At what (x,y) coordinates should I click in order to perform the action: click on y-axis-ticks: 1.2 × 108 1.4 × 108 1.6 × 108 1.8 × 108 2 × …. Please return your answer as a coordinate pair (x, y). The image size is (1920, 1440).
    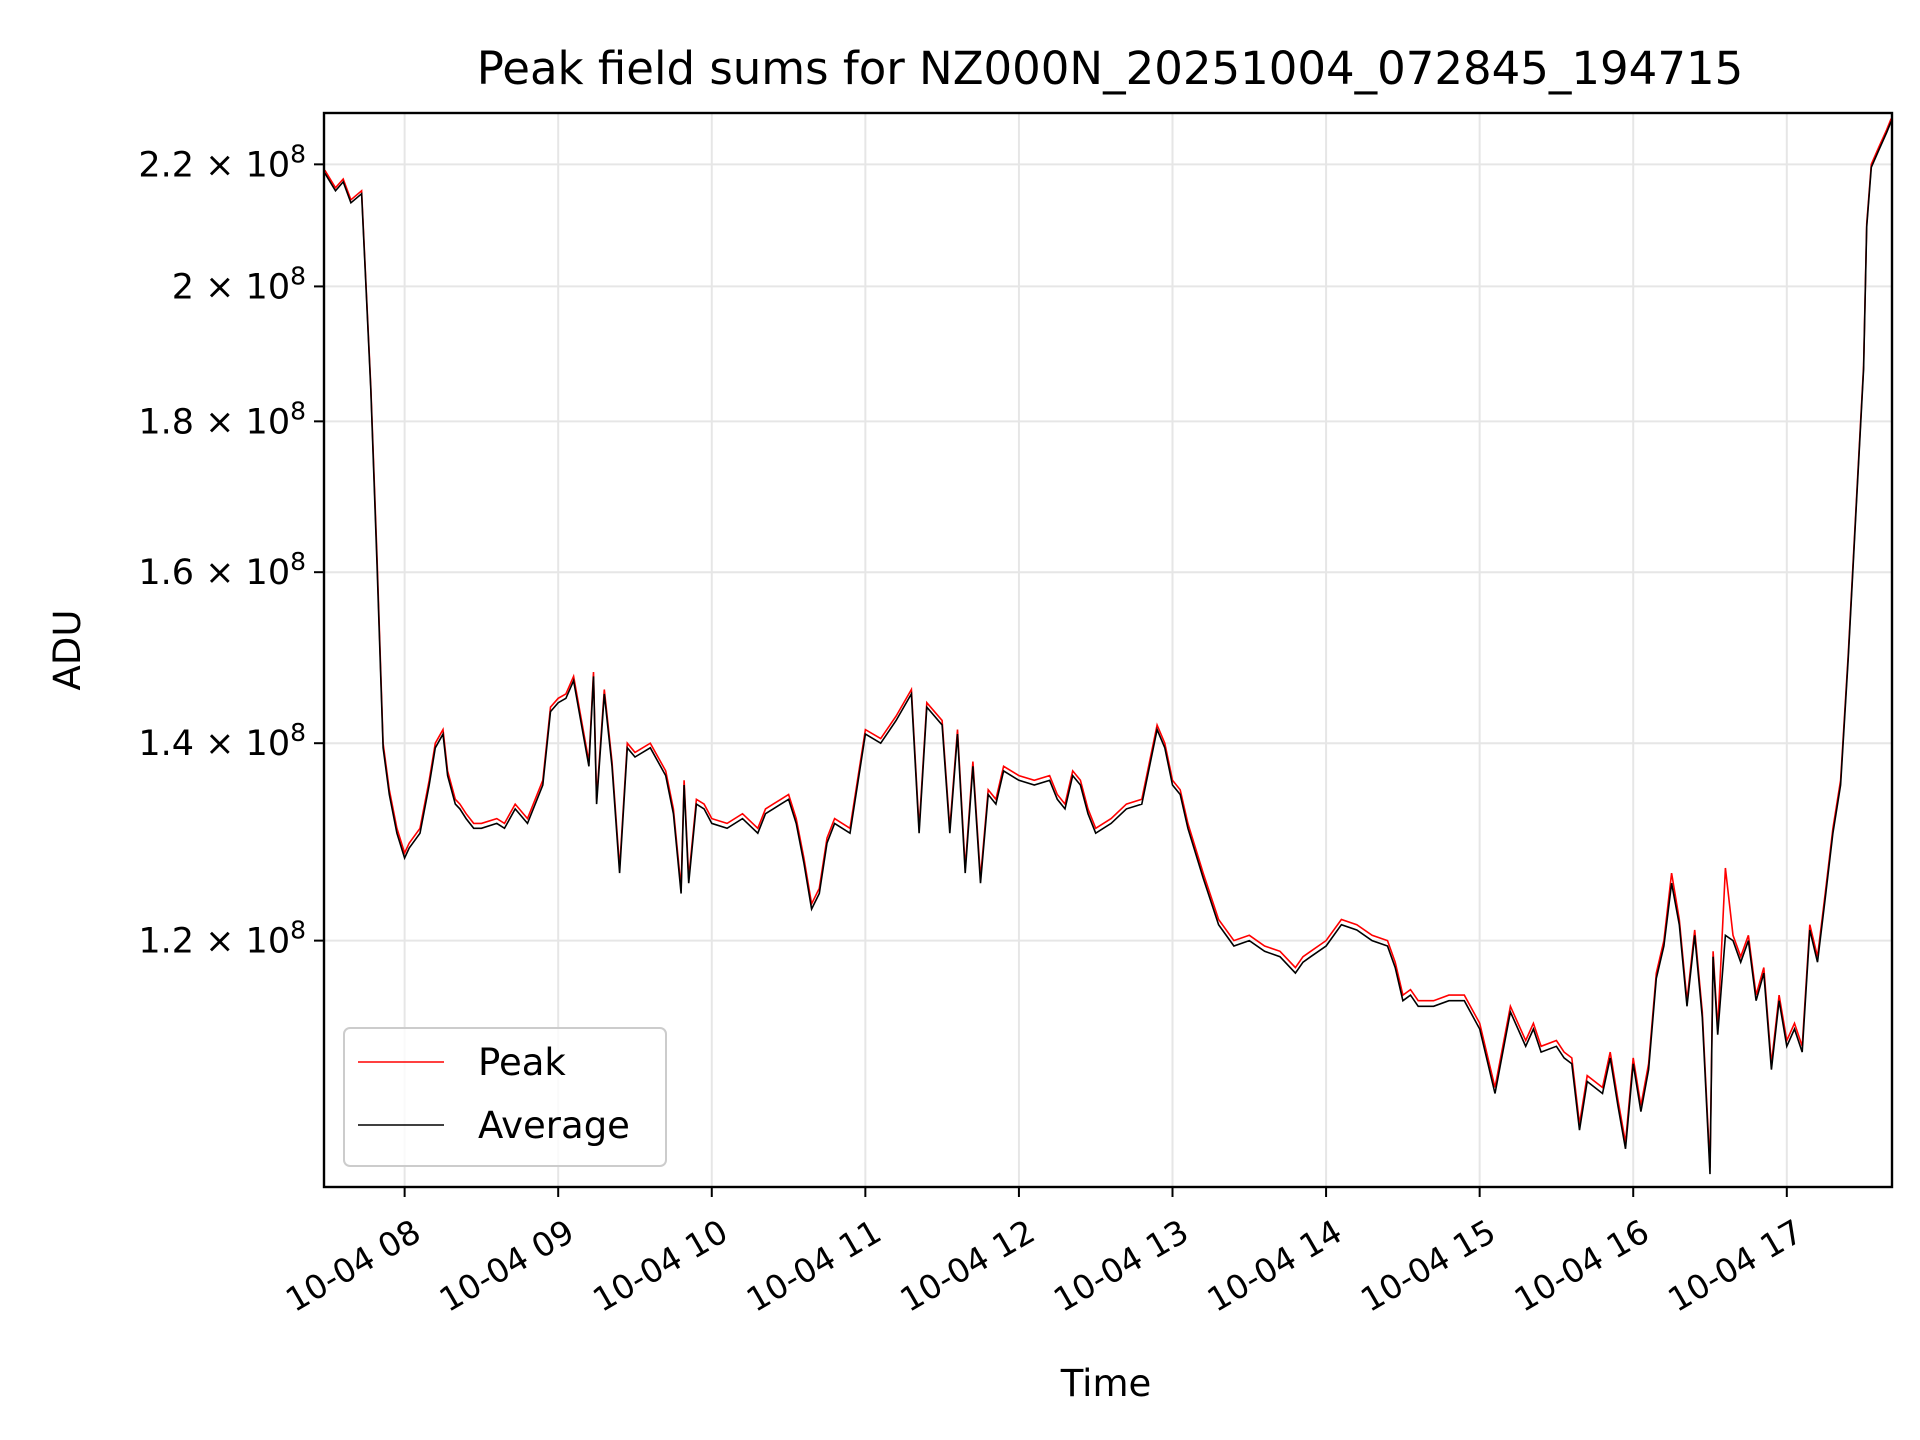
    Looking at the image, I should click on (231, 550).